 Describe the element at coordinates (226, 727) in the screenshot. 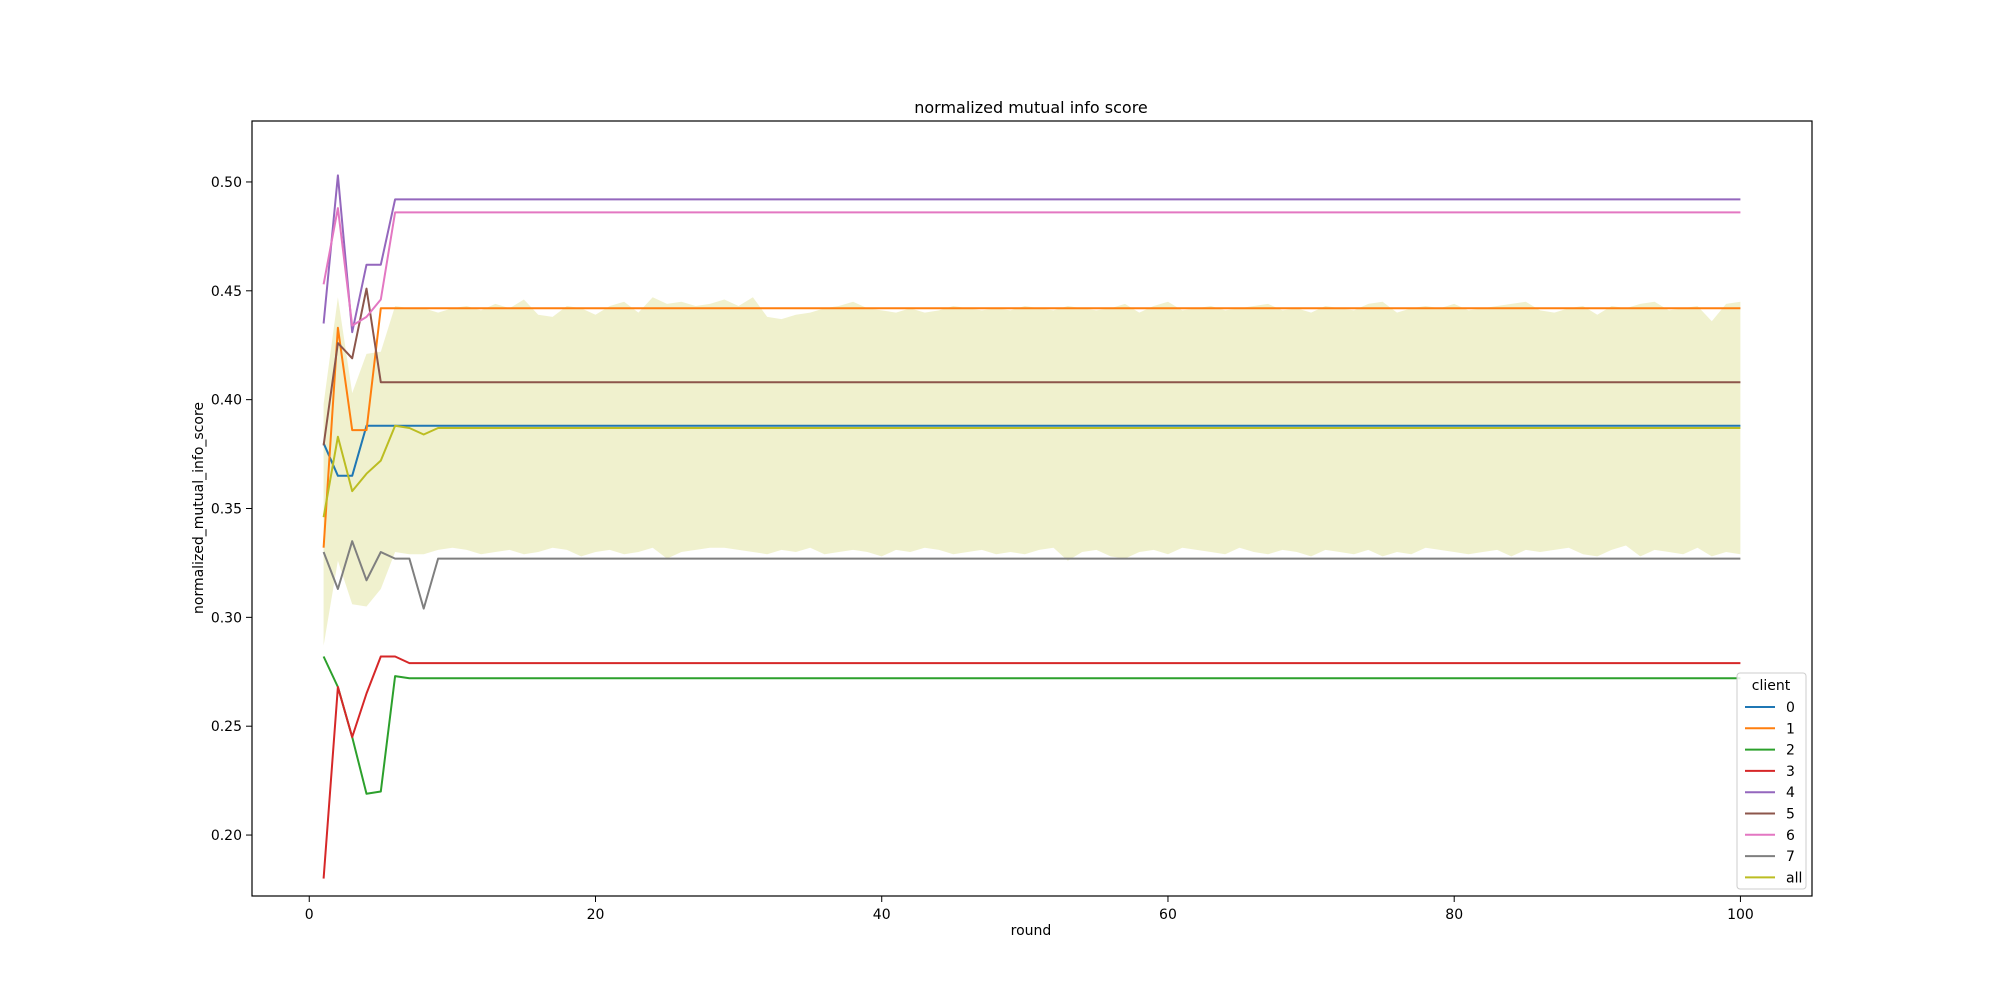

I see `y-tick-label: 0.25` at that location.